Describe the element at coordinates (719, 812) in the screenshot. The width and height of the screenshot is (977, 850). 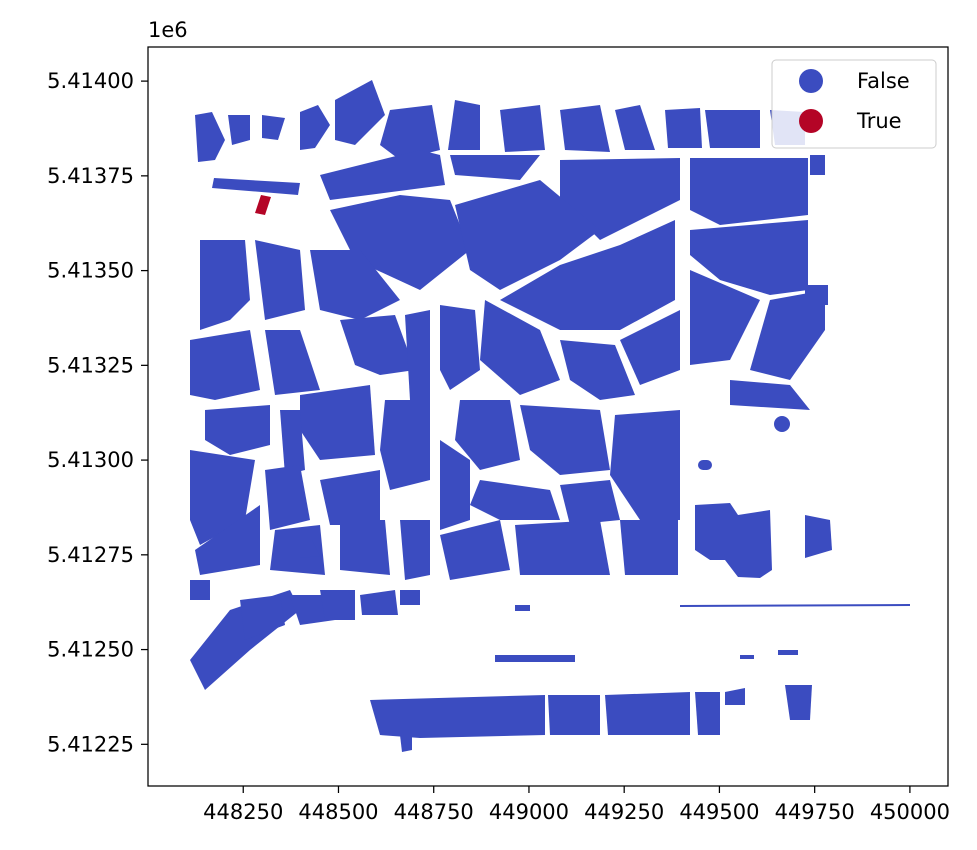
I see `x-tick-label: 449500` at that location.